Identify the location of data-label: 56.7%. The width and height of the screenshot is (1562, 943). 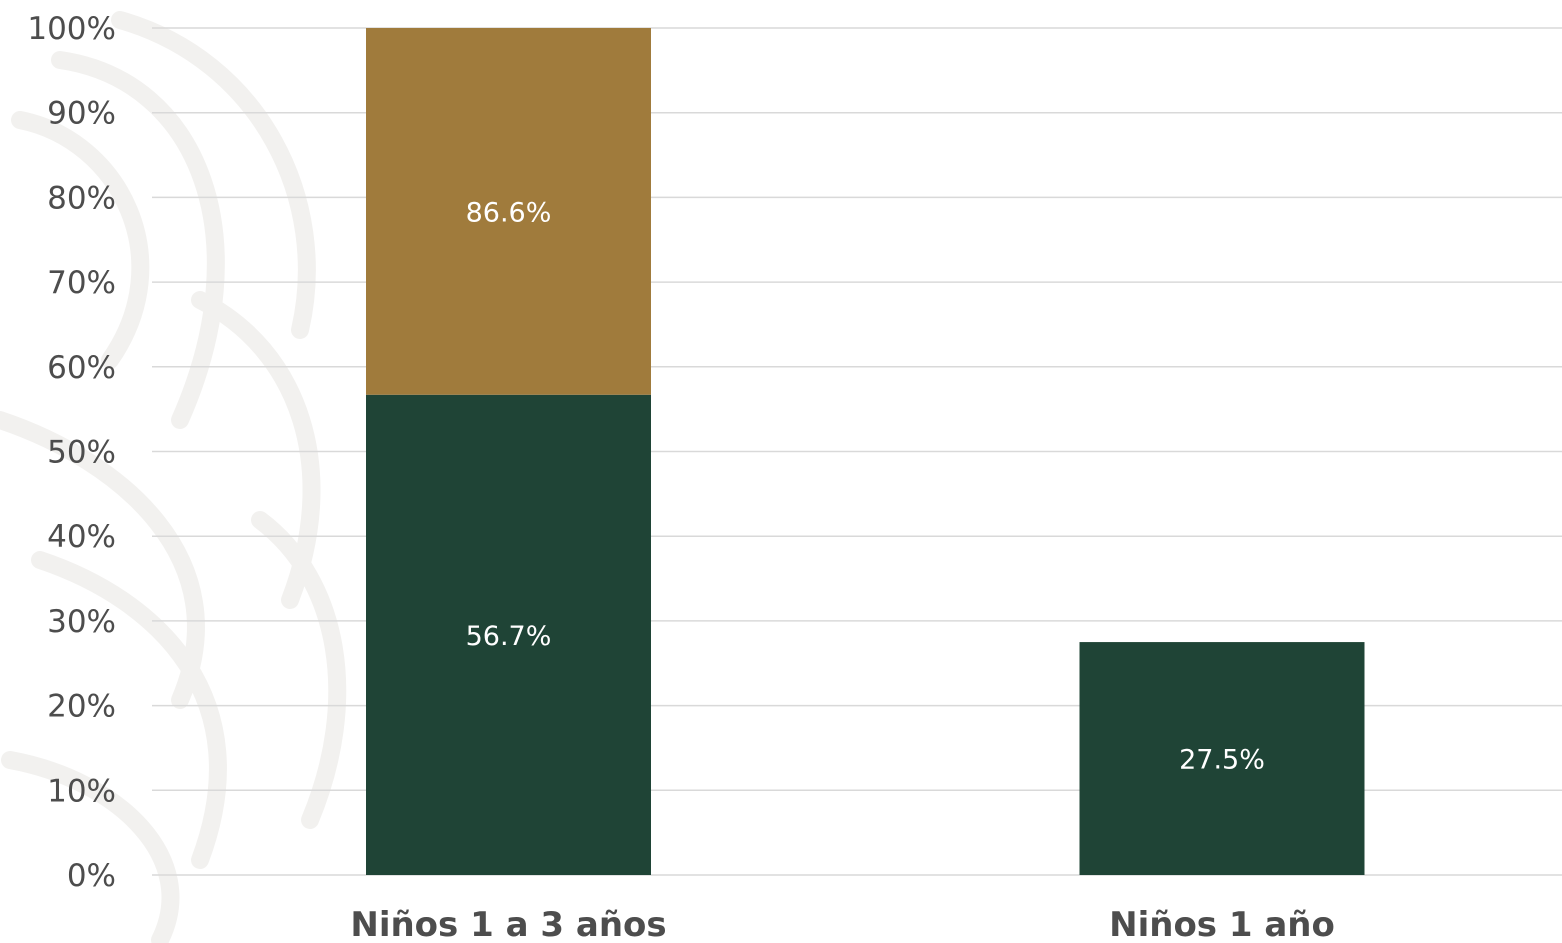
(509, 636).